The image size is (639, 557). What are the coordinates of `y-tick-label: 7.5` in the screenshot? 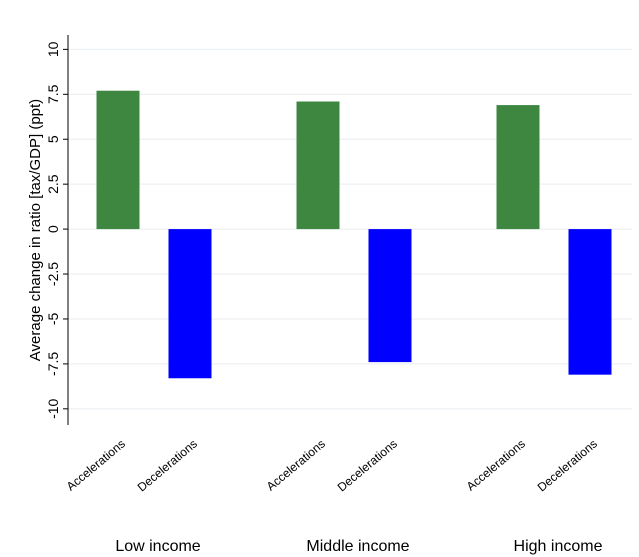 It's located at (53, 94).